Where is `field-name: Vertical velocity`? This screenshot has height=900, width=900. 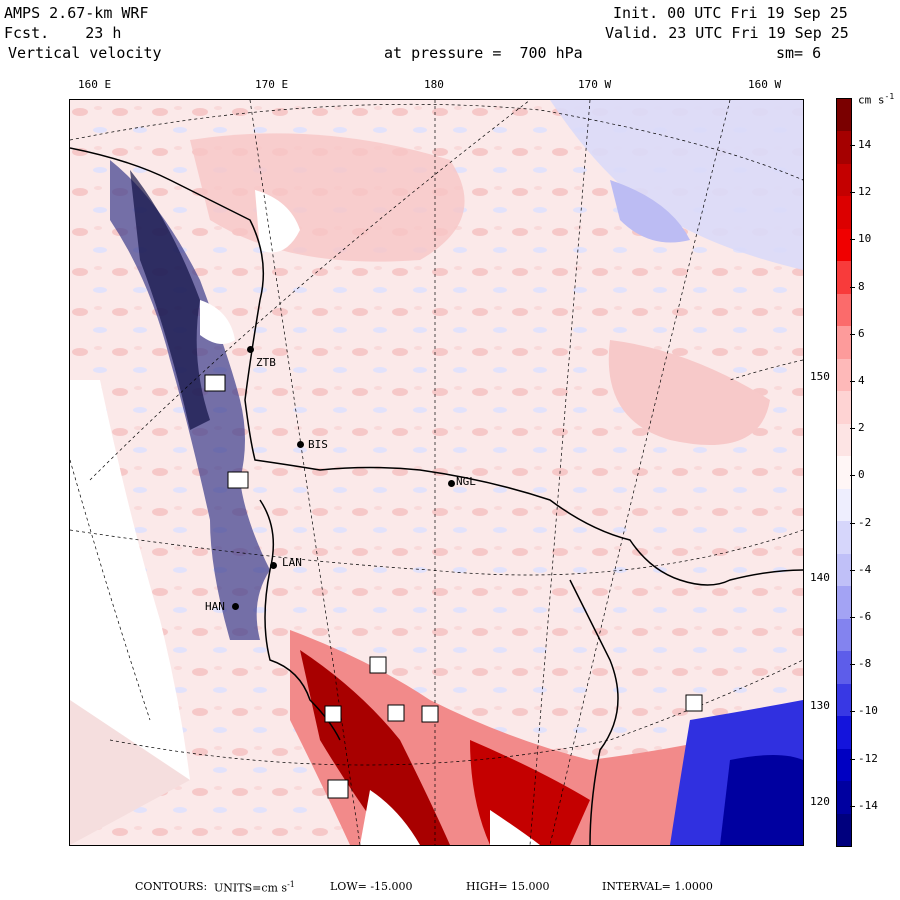
field-name: Vertical velocity is located at coordinates (85, 53).